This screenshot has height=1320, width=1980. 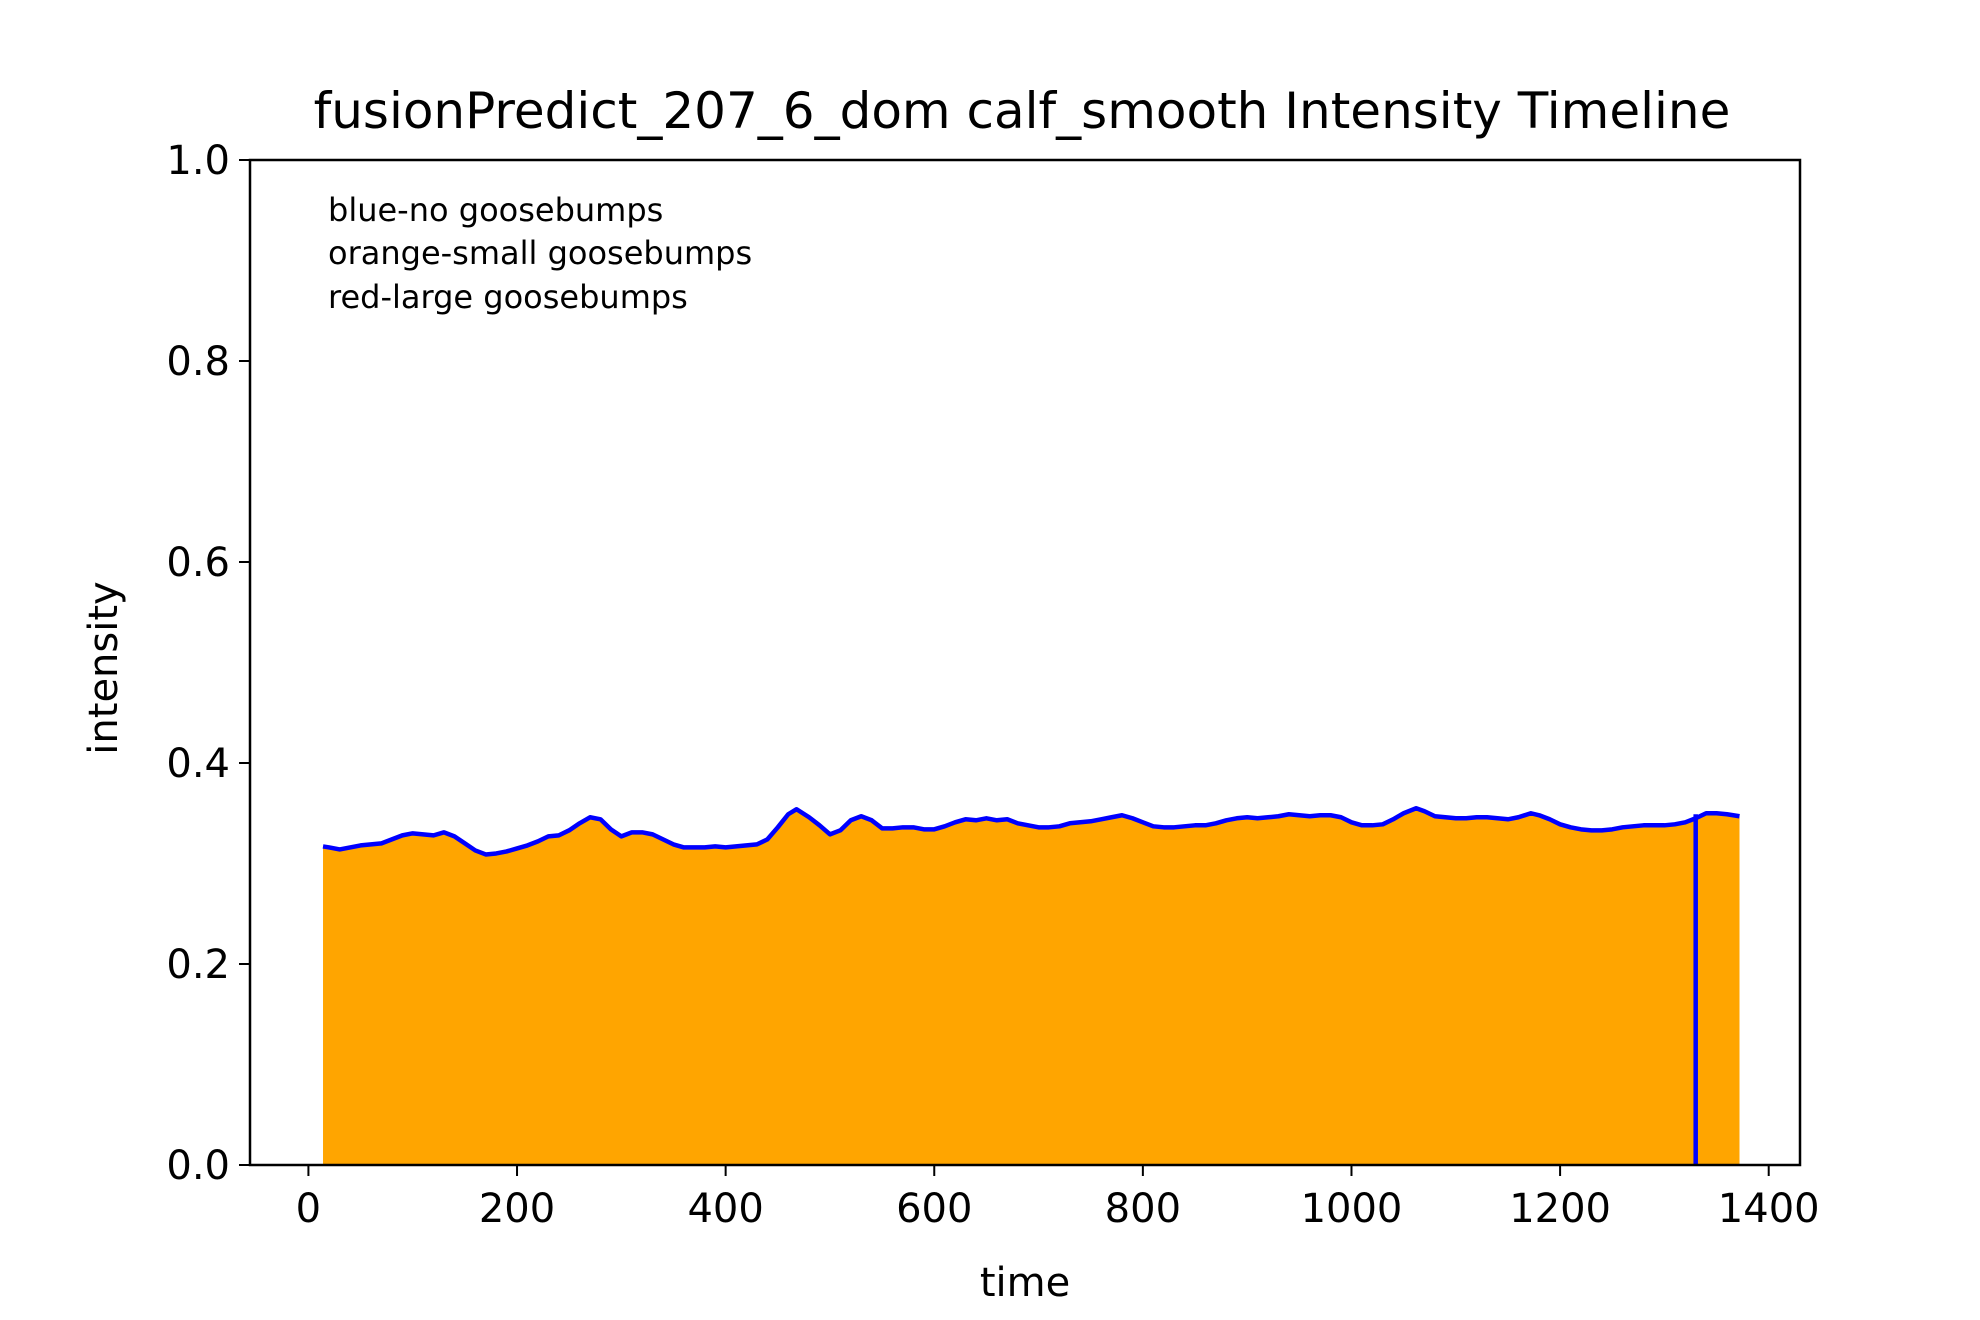 What do you see at coordinates (1560, 1209) in the screenshot?
I see `x-tick-label: 1200` at bounding box center [1560, 1209].